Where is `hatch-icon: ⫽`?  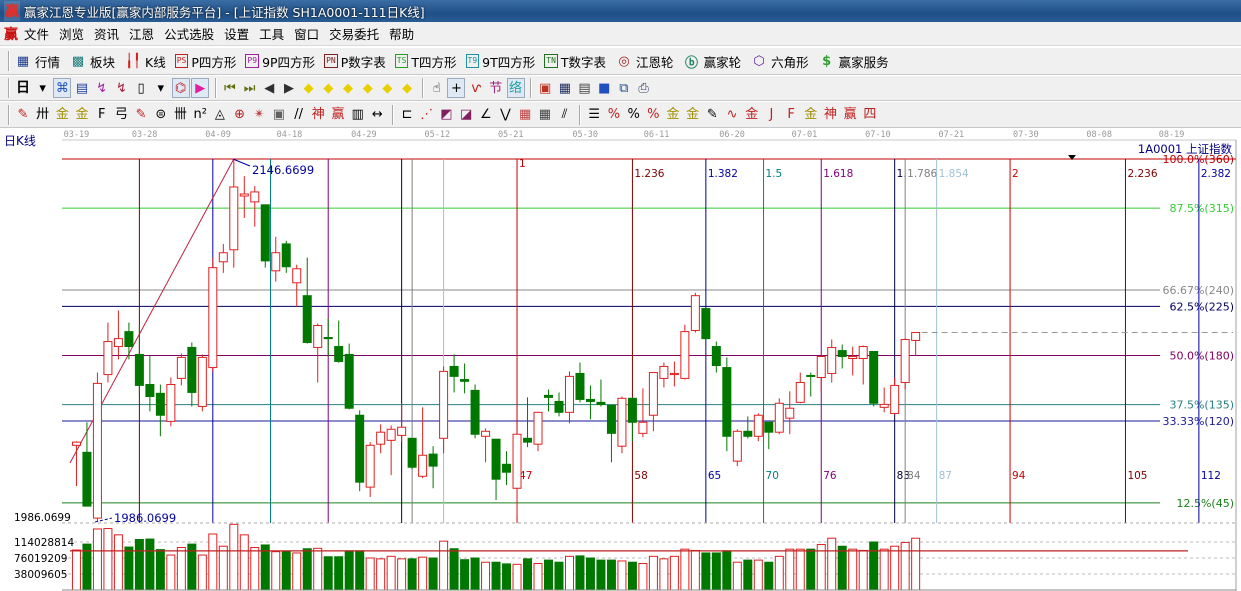
hatch-icon: ⫽ is located at coordinates (564, 114).